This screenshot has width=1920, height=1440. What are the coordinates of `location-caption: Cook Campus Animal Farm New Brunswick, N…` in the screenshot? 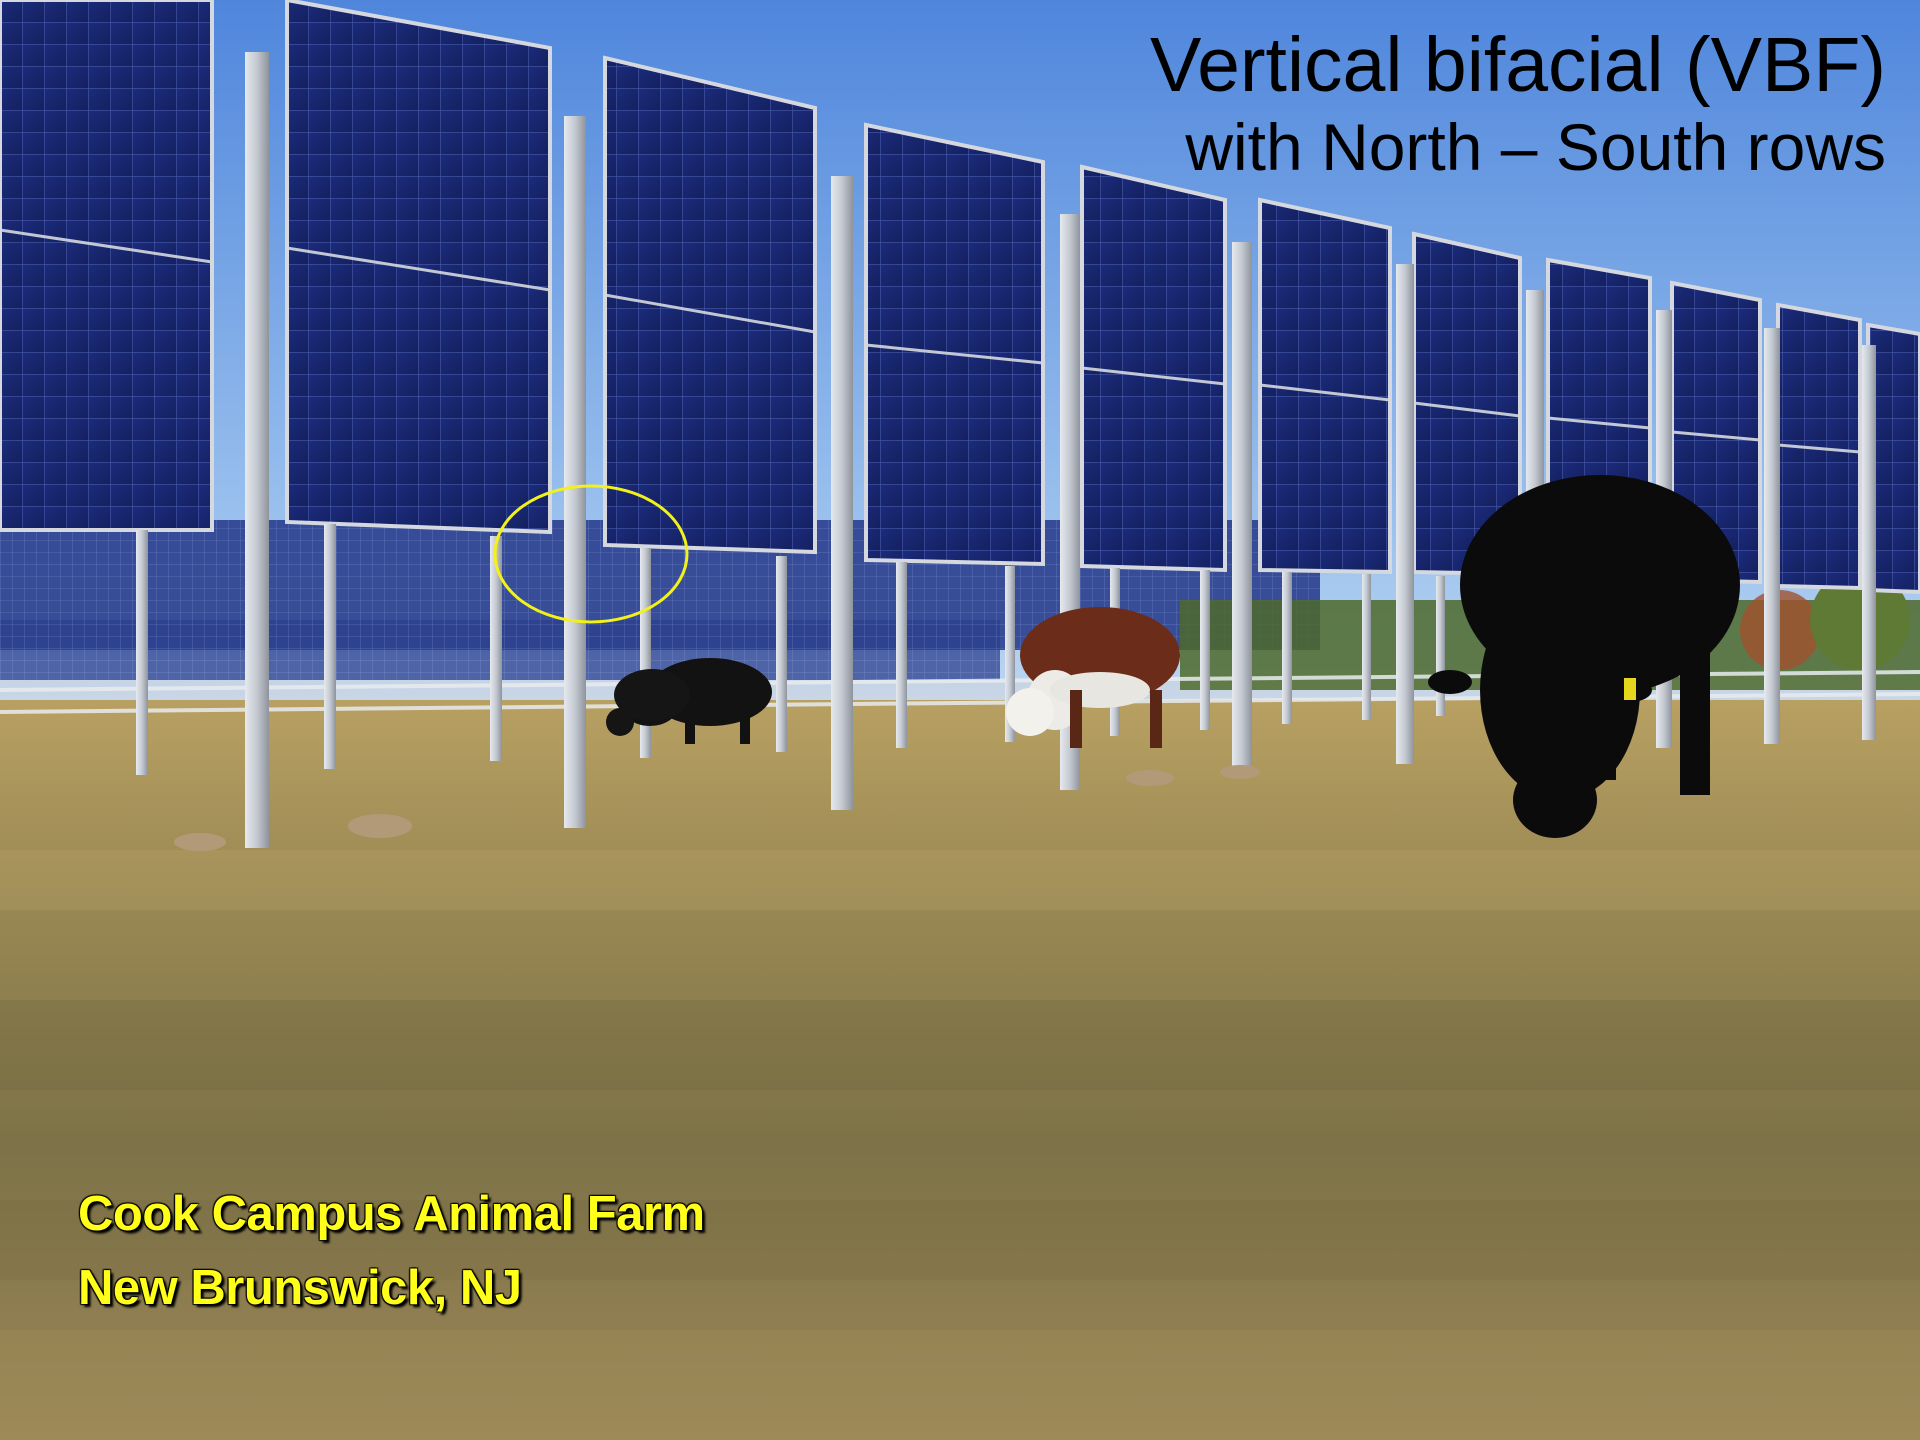 It's located at (391, 1251).